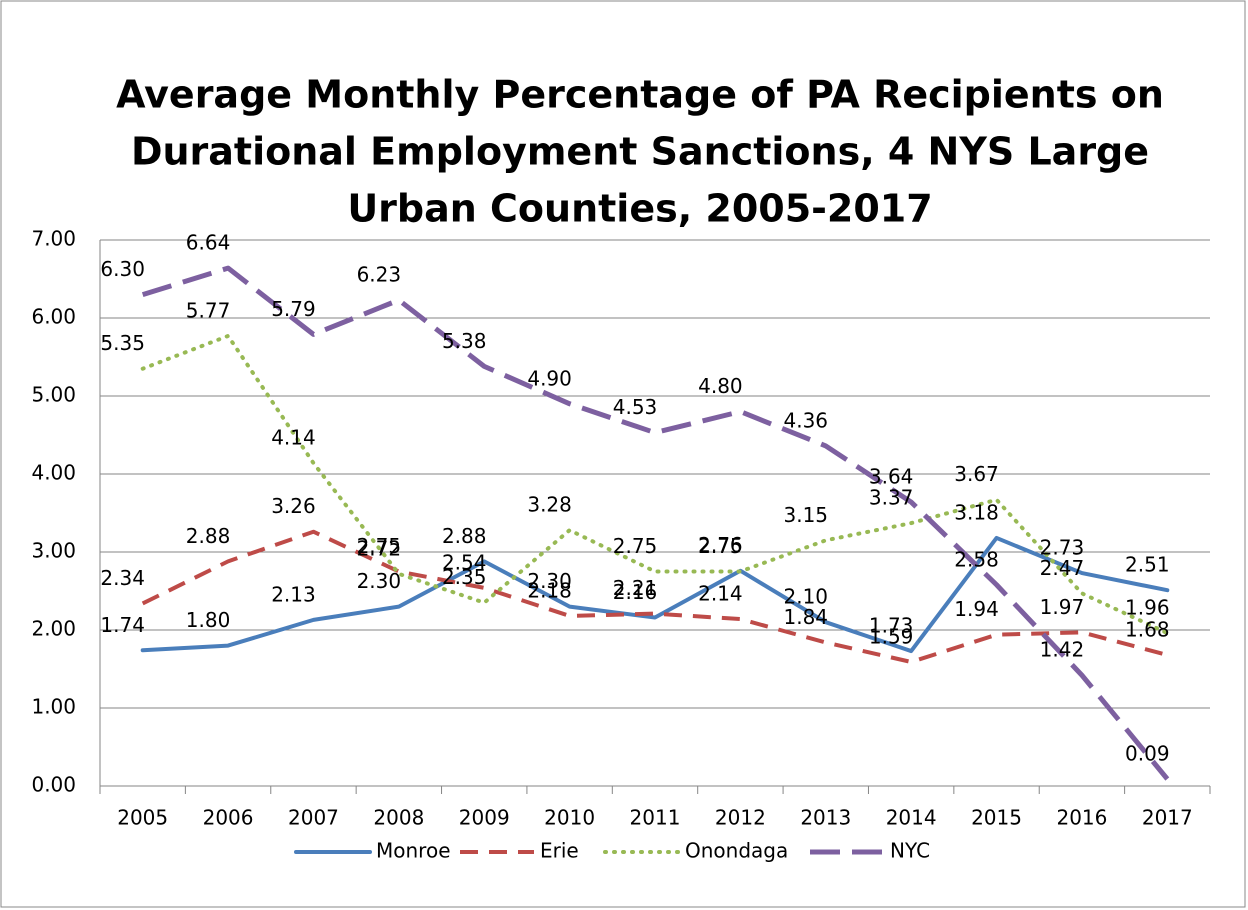 The image size is (1248, 910). I want to click on data-label: 2.47, so click(1062, 568).